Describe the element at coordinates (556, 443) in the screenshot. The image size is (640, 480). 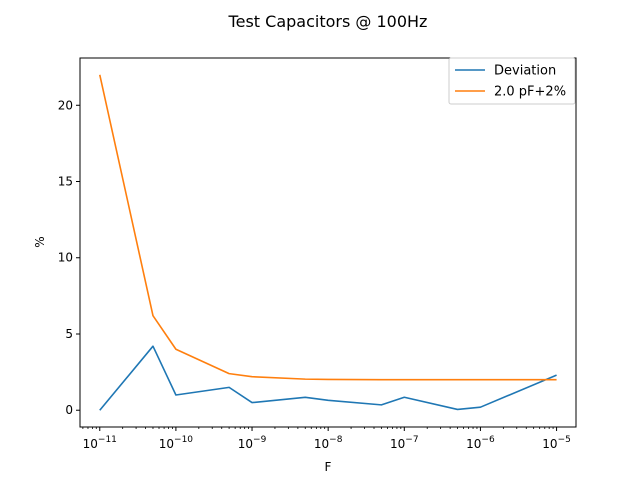
I see `x-tick-label: 10⁻⁵` at that location.